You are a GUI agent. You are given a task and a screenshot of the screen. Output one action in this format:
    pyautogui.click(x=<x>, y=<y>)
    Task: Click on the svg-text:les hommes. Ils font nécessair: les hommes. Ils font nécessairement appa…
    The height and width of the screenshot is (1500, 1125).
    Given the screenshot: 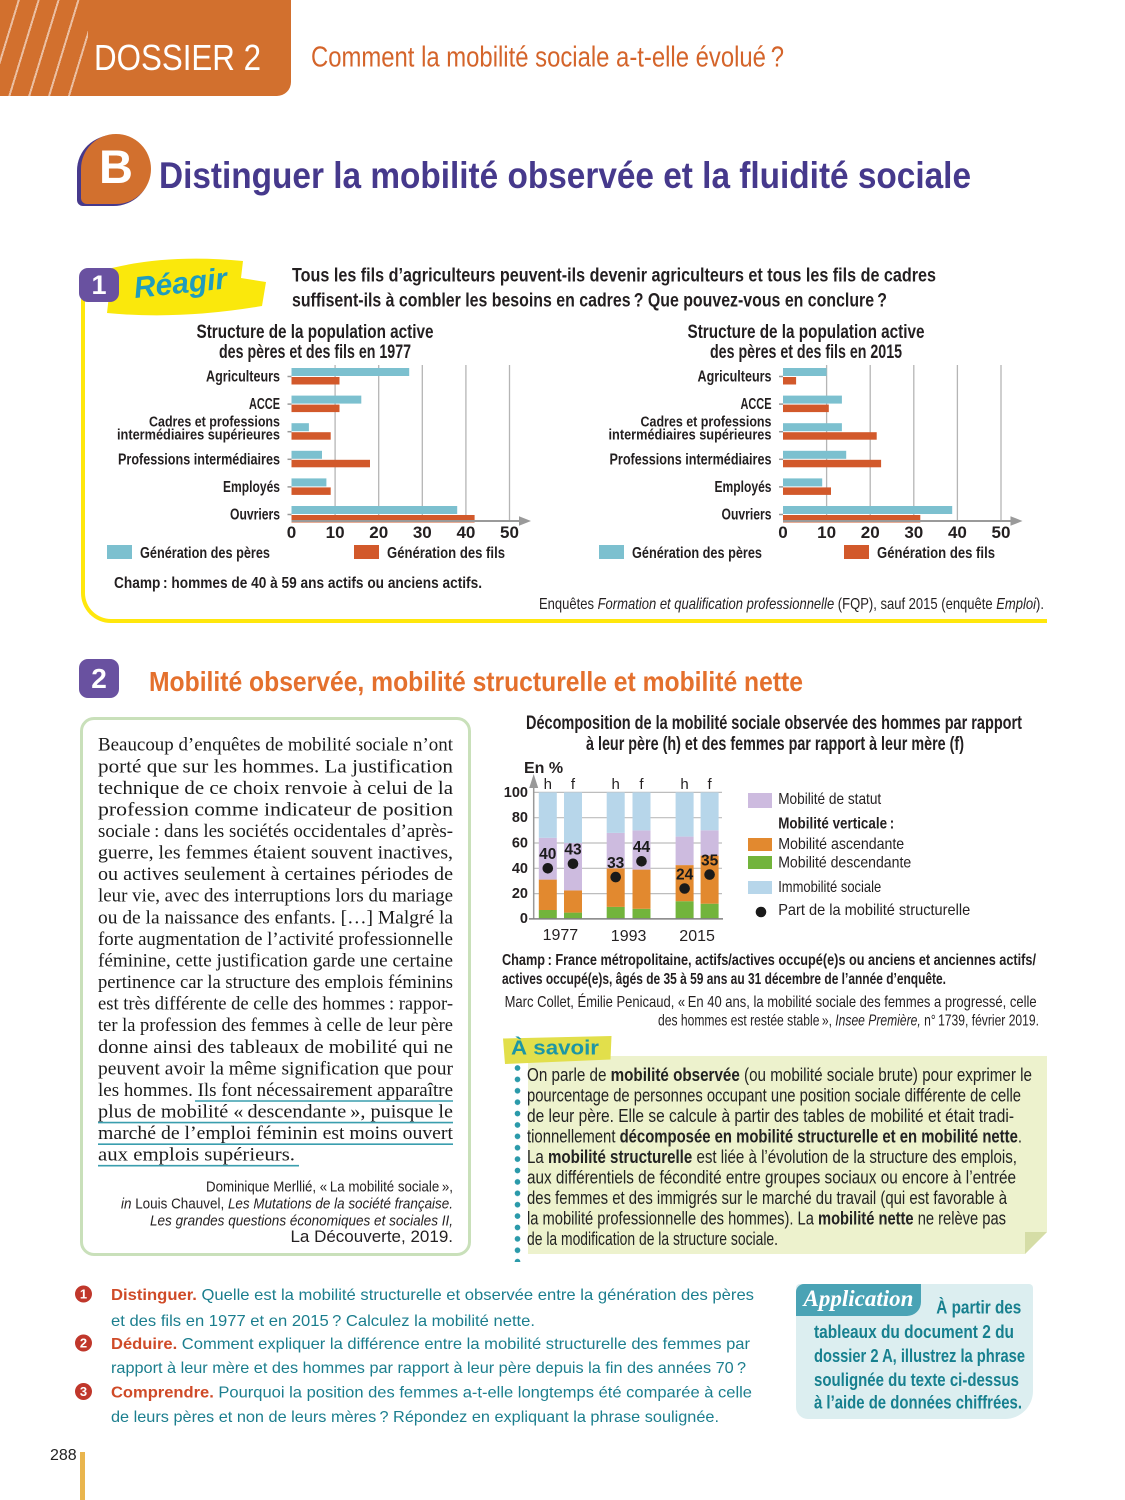 What is the action you would take?
    pyautogui.click(x=275, y=1090)
    